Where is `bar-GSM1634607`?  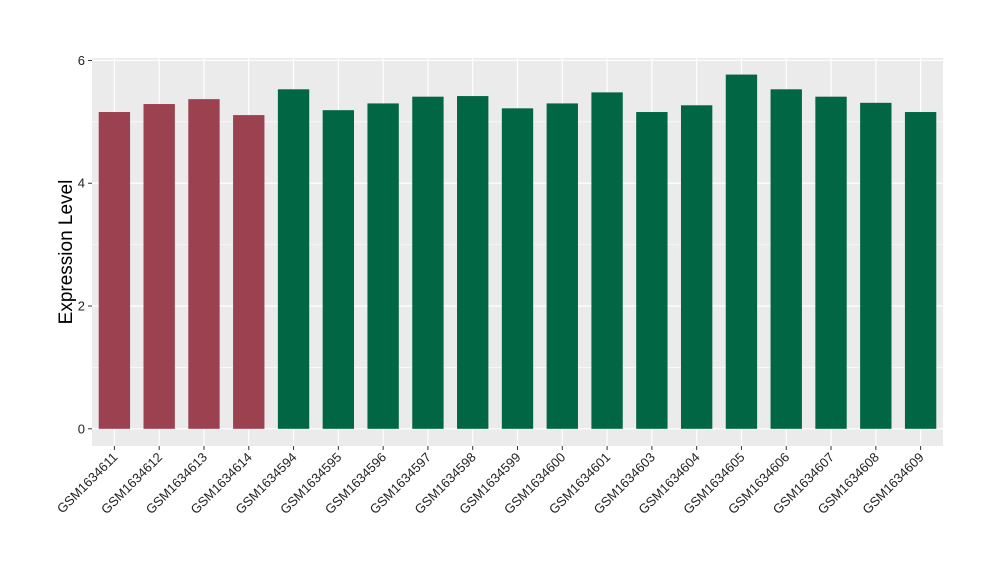 bar-GSM1634607 is located at coordinates (831, 262).